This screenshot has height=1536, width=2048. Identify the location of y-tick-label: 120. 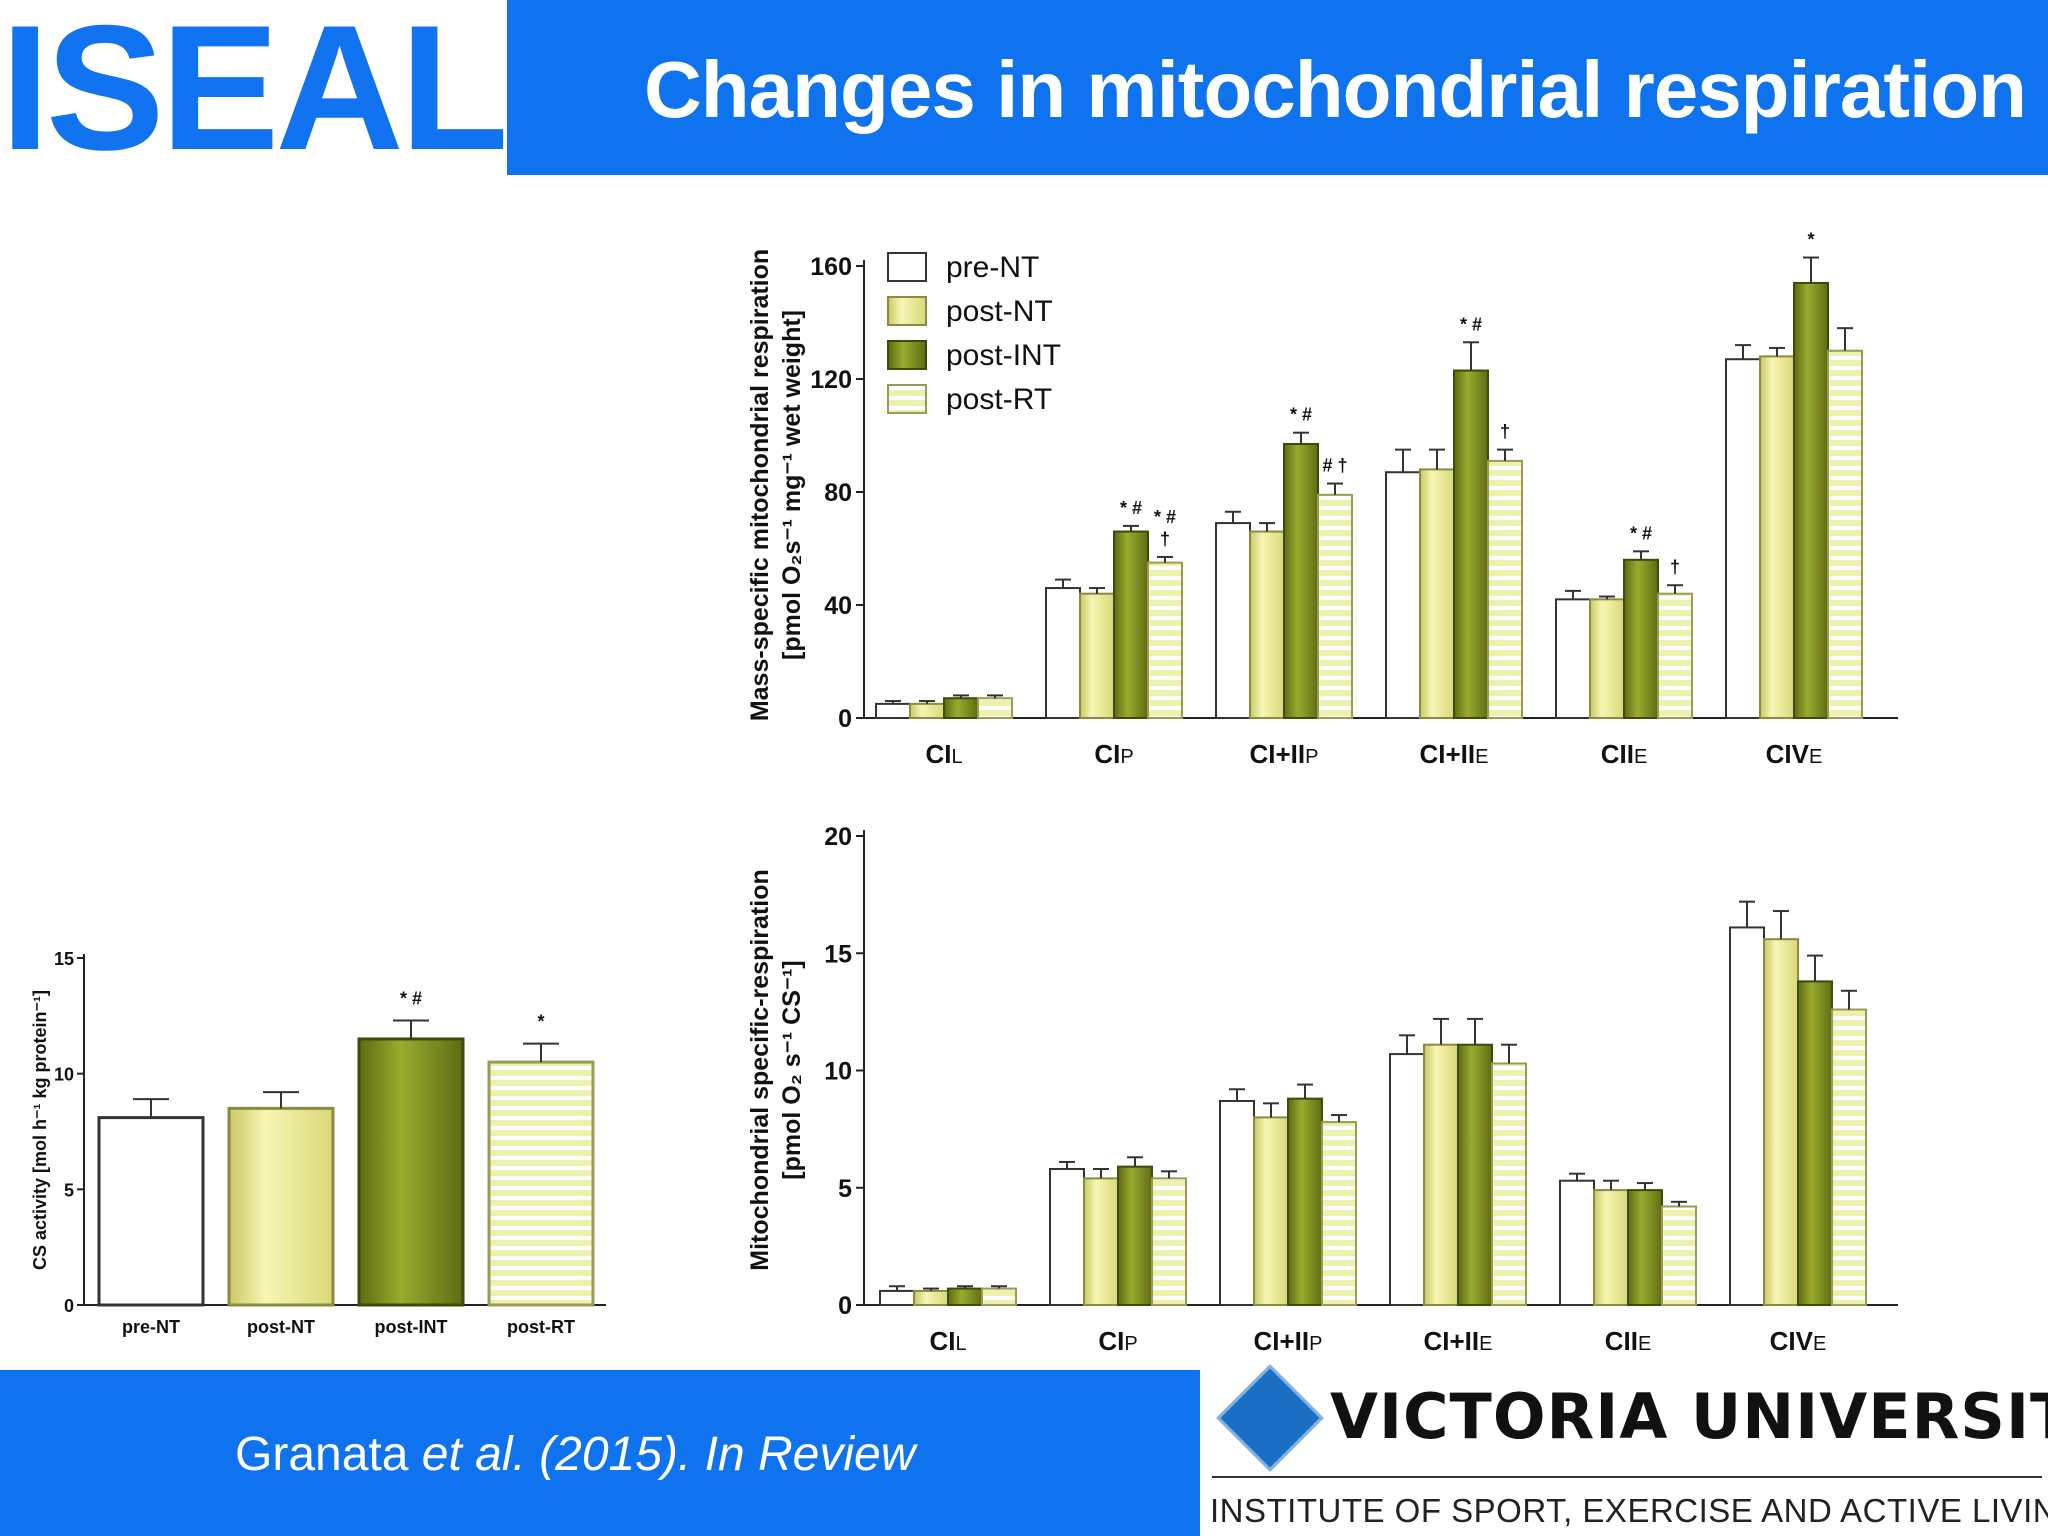
(831, 380).